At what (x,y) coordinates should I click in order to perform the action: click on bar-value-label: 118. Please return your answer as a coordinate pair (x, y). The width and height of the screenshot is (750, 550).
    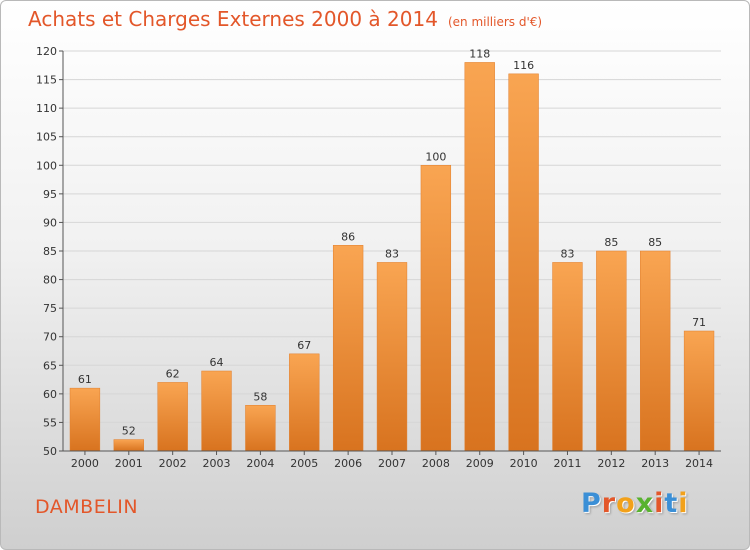
    Looking at the image, I should click on (479, 53).